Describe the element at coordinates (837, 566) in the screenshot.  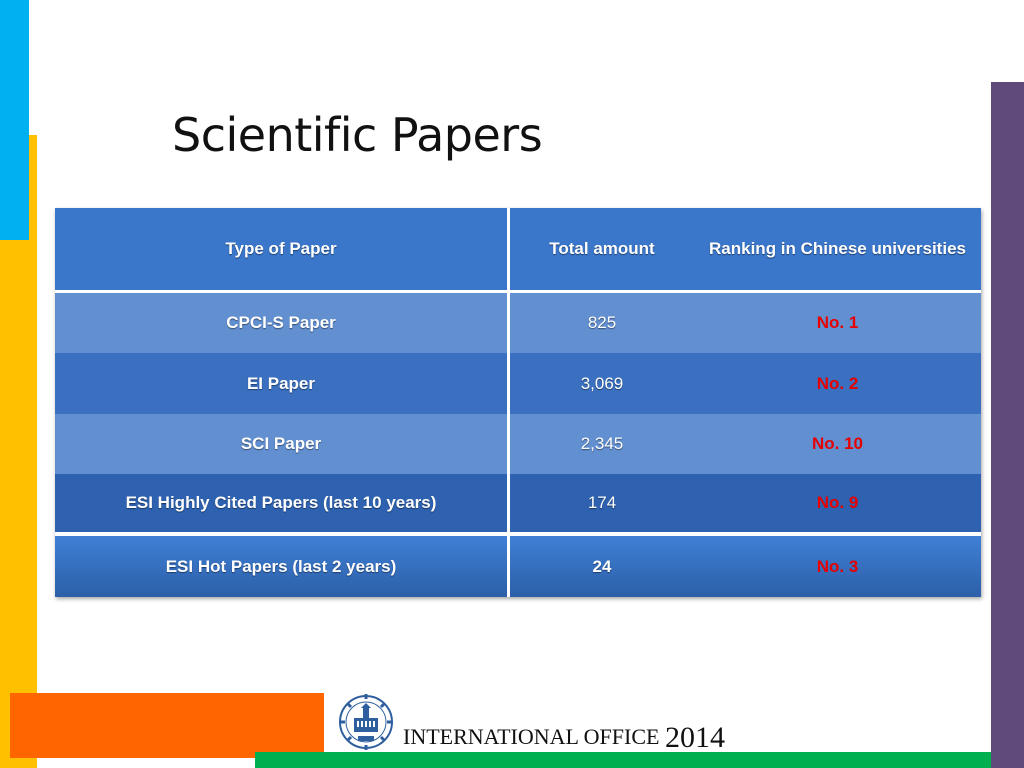
I see `ranking-cell: No. 3` at that location.